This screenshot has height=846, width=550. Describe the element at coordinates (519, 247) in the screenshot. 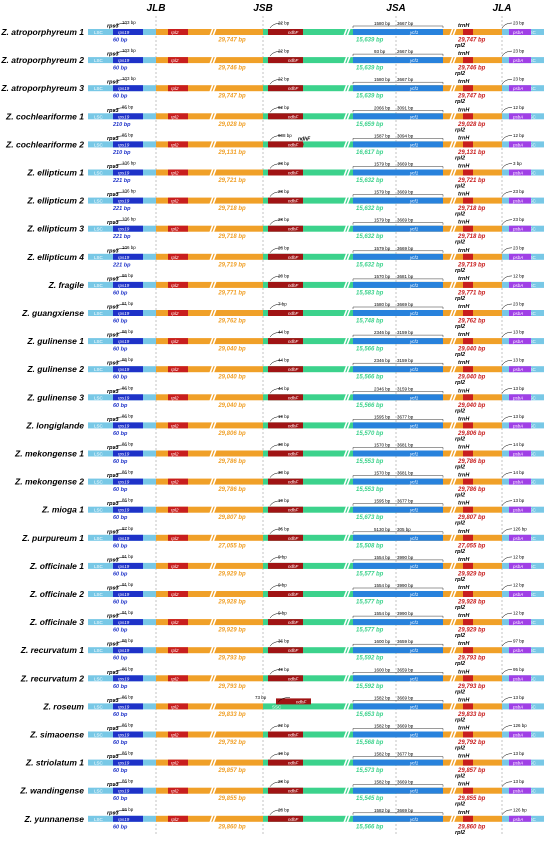

I see `jla-bp-label: 23 bp` at that location.